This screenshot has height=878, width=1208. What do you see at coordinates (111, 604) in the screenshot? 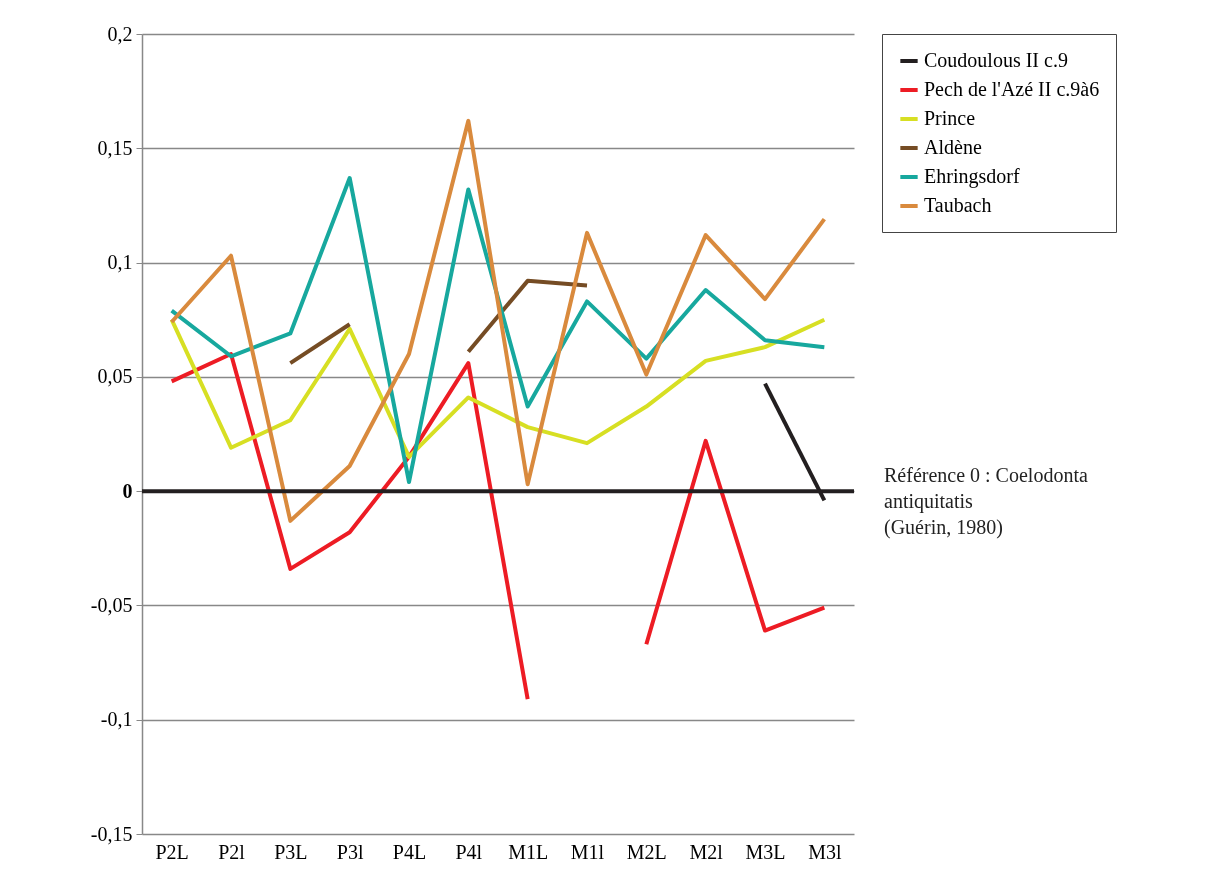
I see `y-tick-label: -0,05` at bounding box center [111, 604].